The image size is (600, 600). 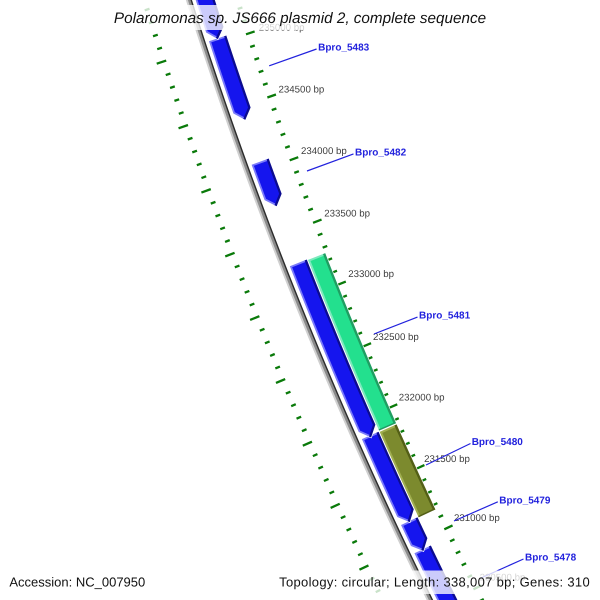 I want to click on svg-text: 231000 bp, so click(x=477, y=518).